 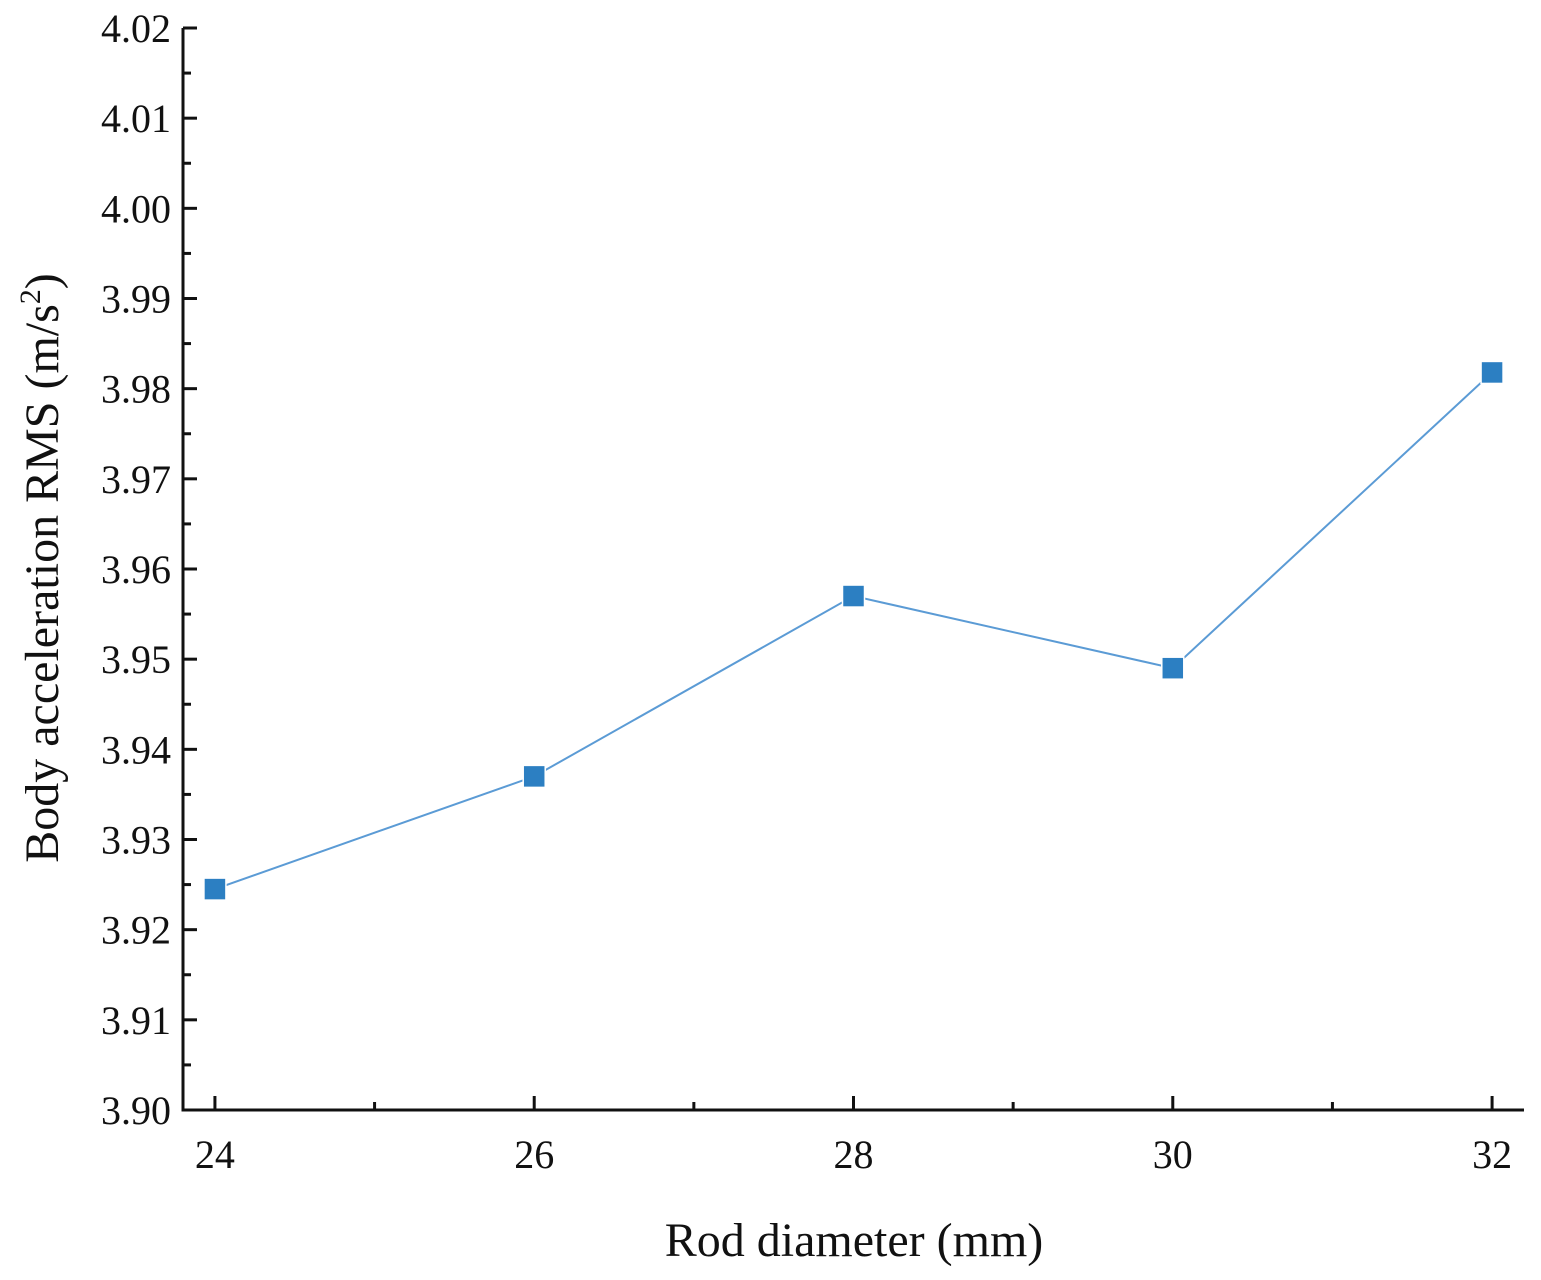 I want to click on y-axis-title-superscript: 2, so click(x=30, y=296).